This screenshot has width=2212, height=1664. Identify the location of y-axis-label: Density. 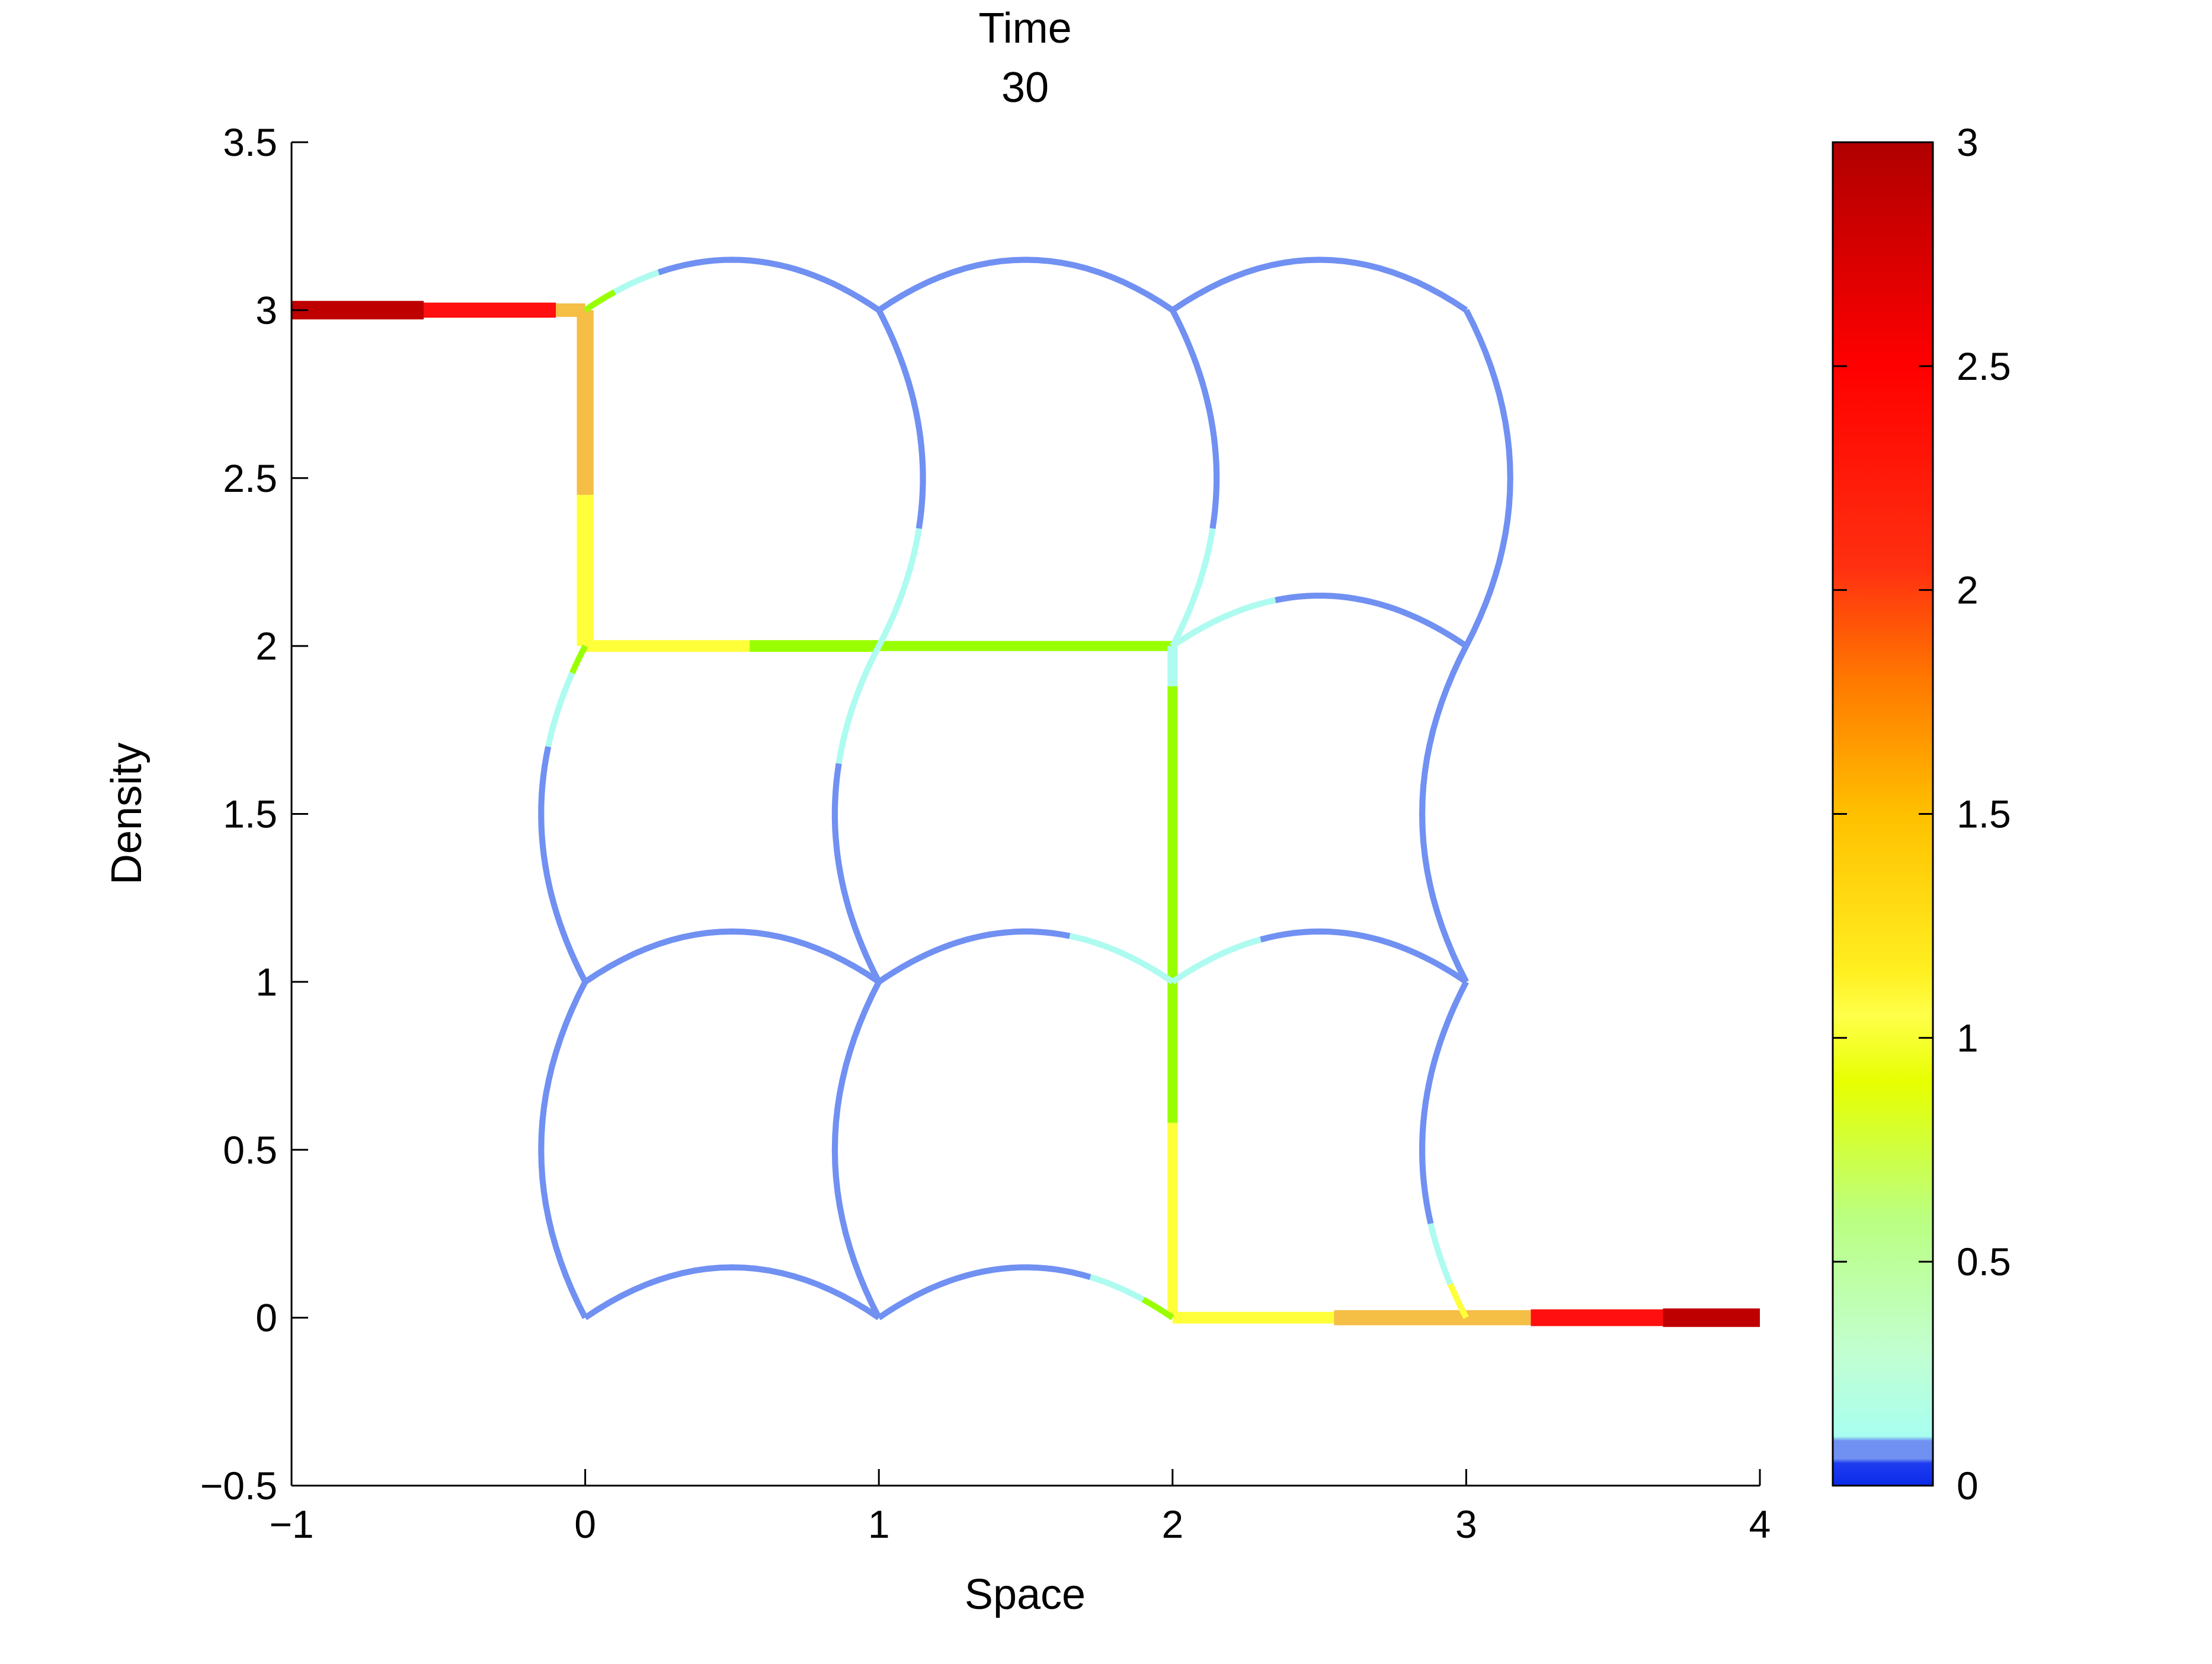
(127, 814).